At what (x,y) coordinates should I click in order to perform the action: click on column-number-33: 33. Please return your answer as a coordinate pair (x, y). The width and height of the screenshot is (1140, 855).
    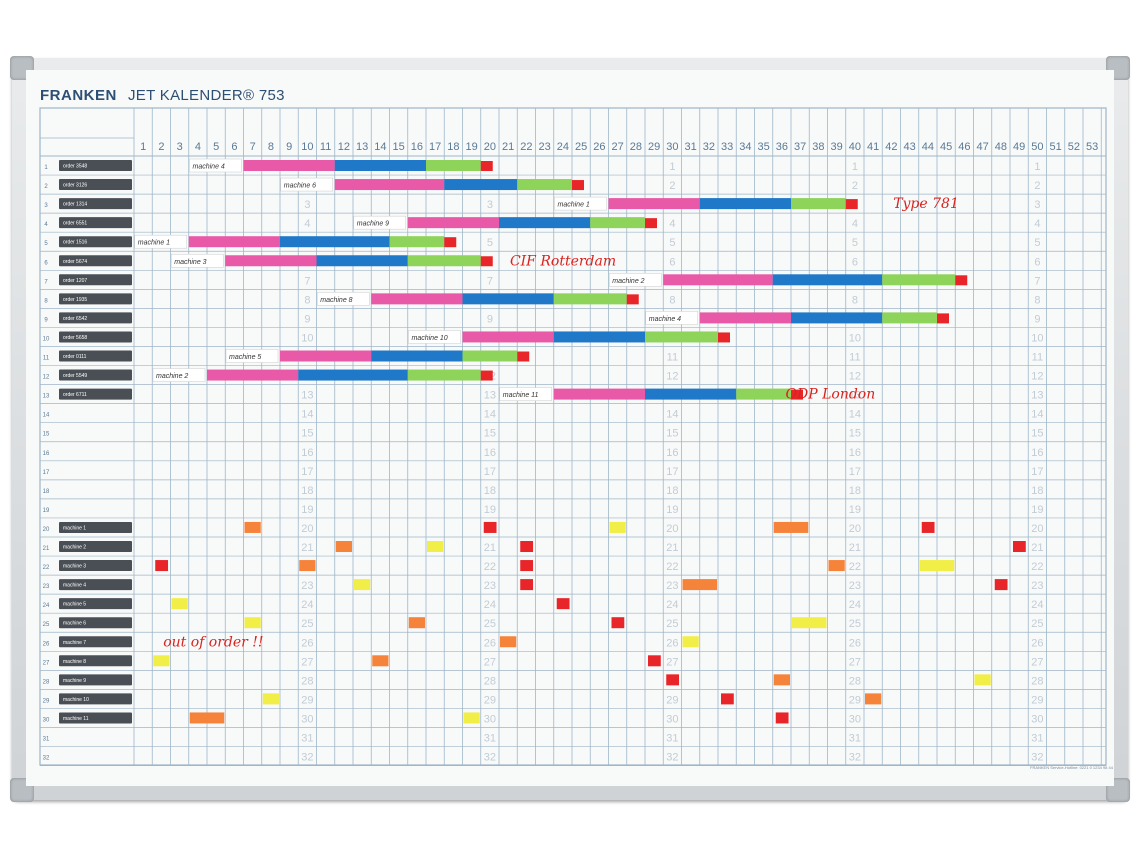
    Looking at the image, I should click on (727, 147).